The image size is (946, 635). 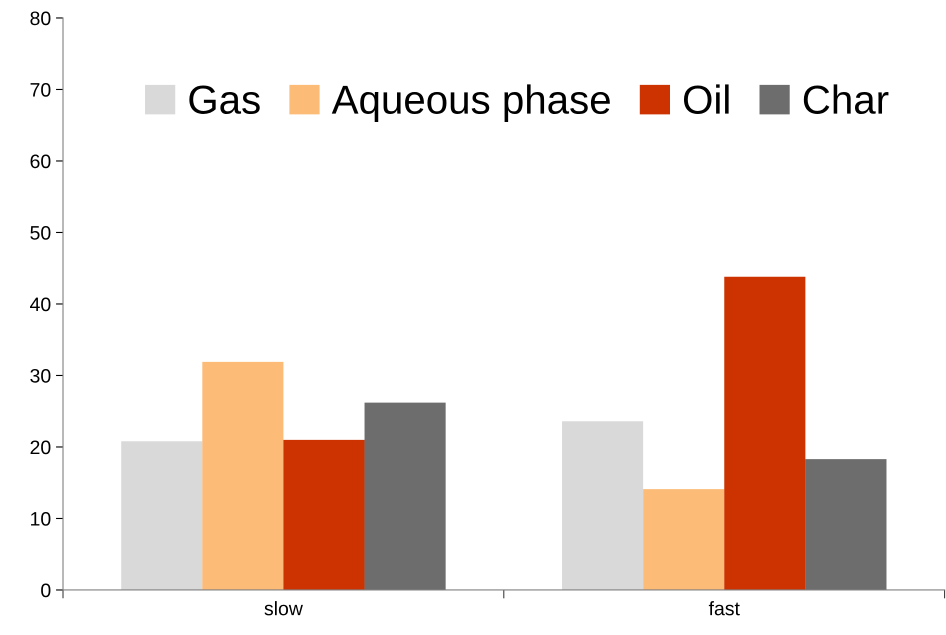 I want to click on x-tick-label: fast, so click(x=724, y=608).